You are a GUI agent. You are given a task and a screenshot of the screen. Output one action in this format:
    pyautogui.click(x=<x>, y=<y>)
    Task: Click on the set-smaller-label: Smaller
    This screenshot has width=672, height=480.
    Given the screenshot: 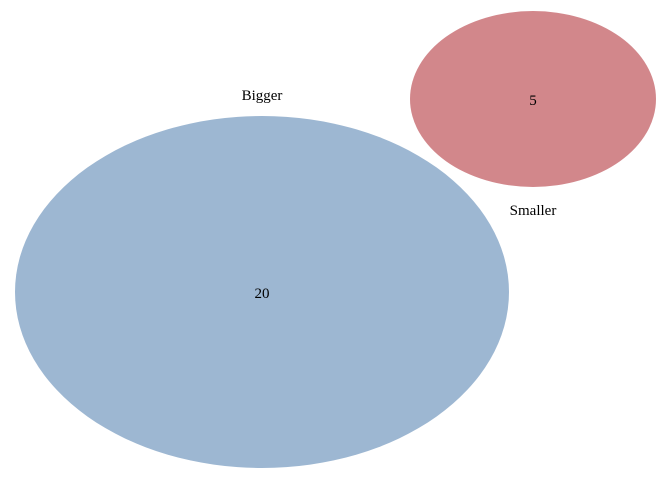 What is the action you would take?
    pyautogui.click(x=533, y=211)
    